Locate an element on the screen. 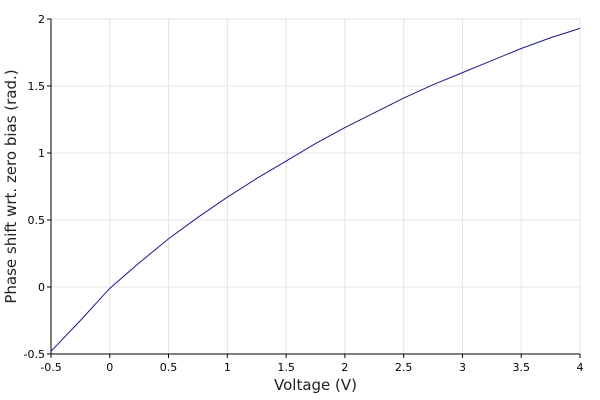 The height and width of the screenshot is (400, 600). x-tick-label: 2.5 is located at coordinates (404, 367).